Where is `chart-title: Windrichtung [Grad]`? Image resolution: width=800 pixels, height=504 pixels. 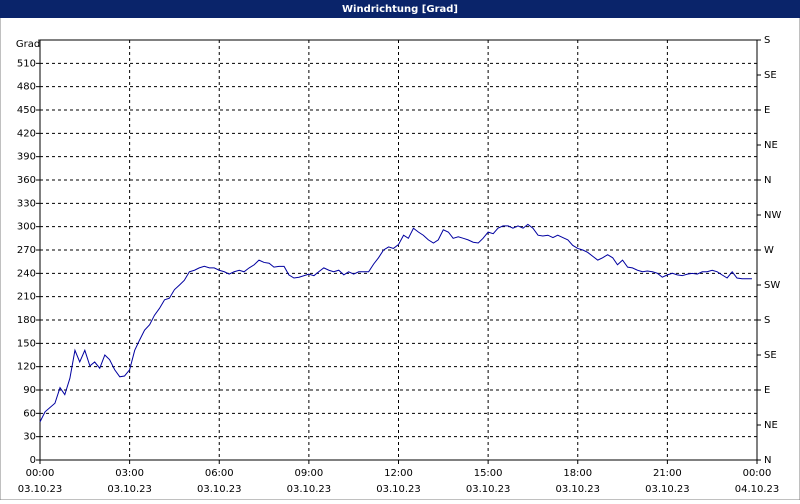 chart-title: Windrichtung [Grad] is located at coordinates (400, 9).